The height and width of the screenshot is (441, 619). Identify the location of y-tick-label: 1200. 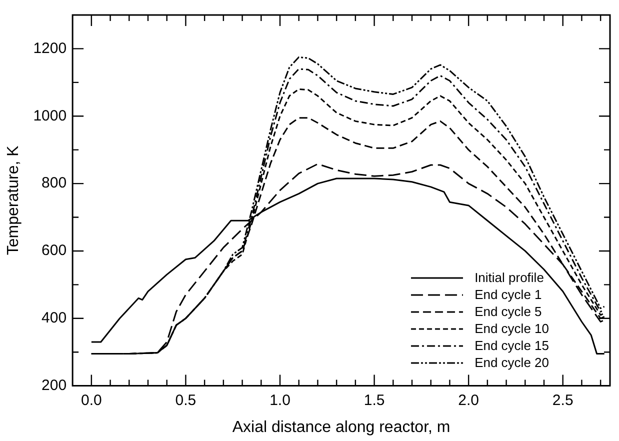
(50, 48).